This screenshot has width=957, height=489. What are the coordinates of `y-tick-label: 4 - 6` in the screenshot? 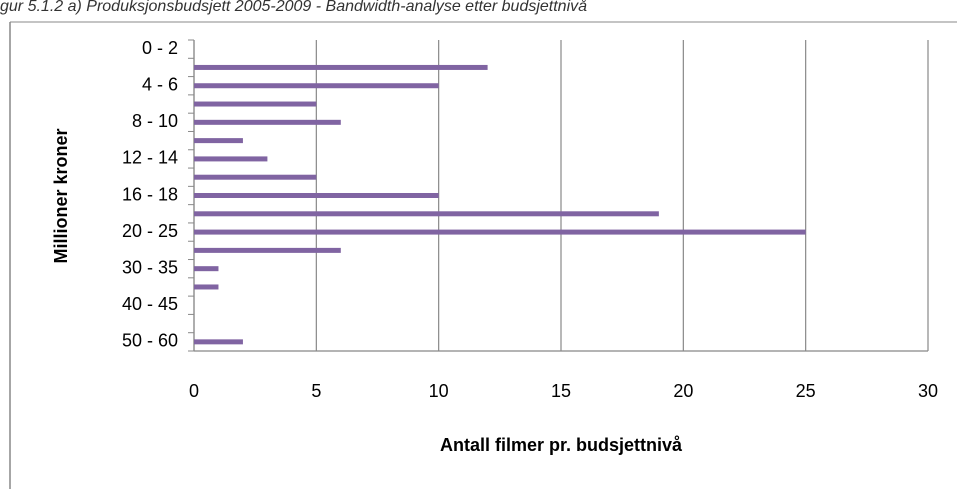 It's located at (160, 84).